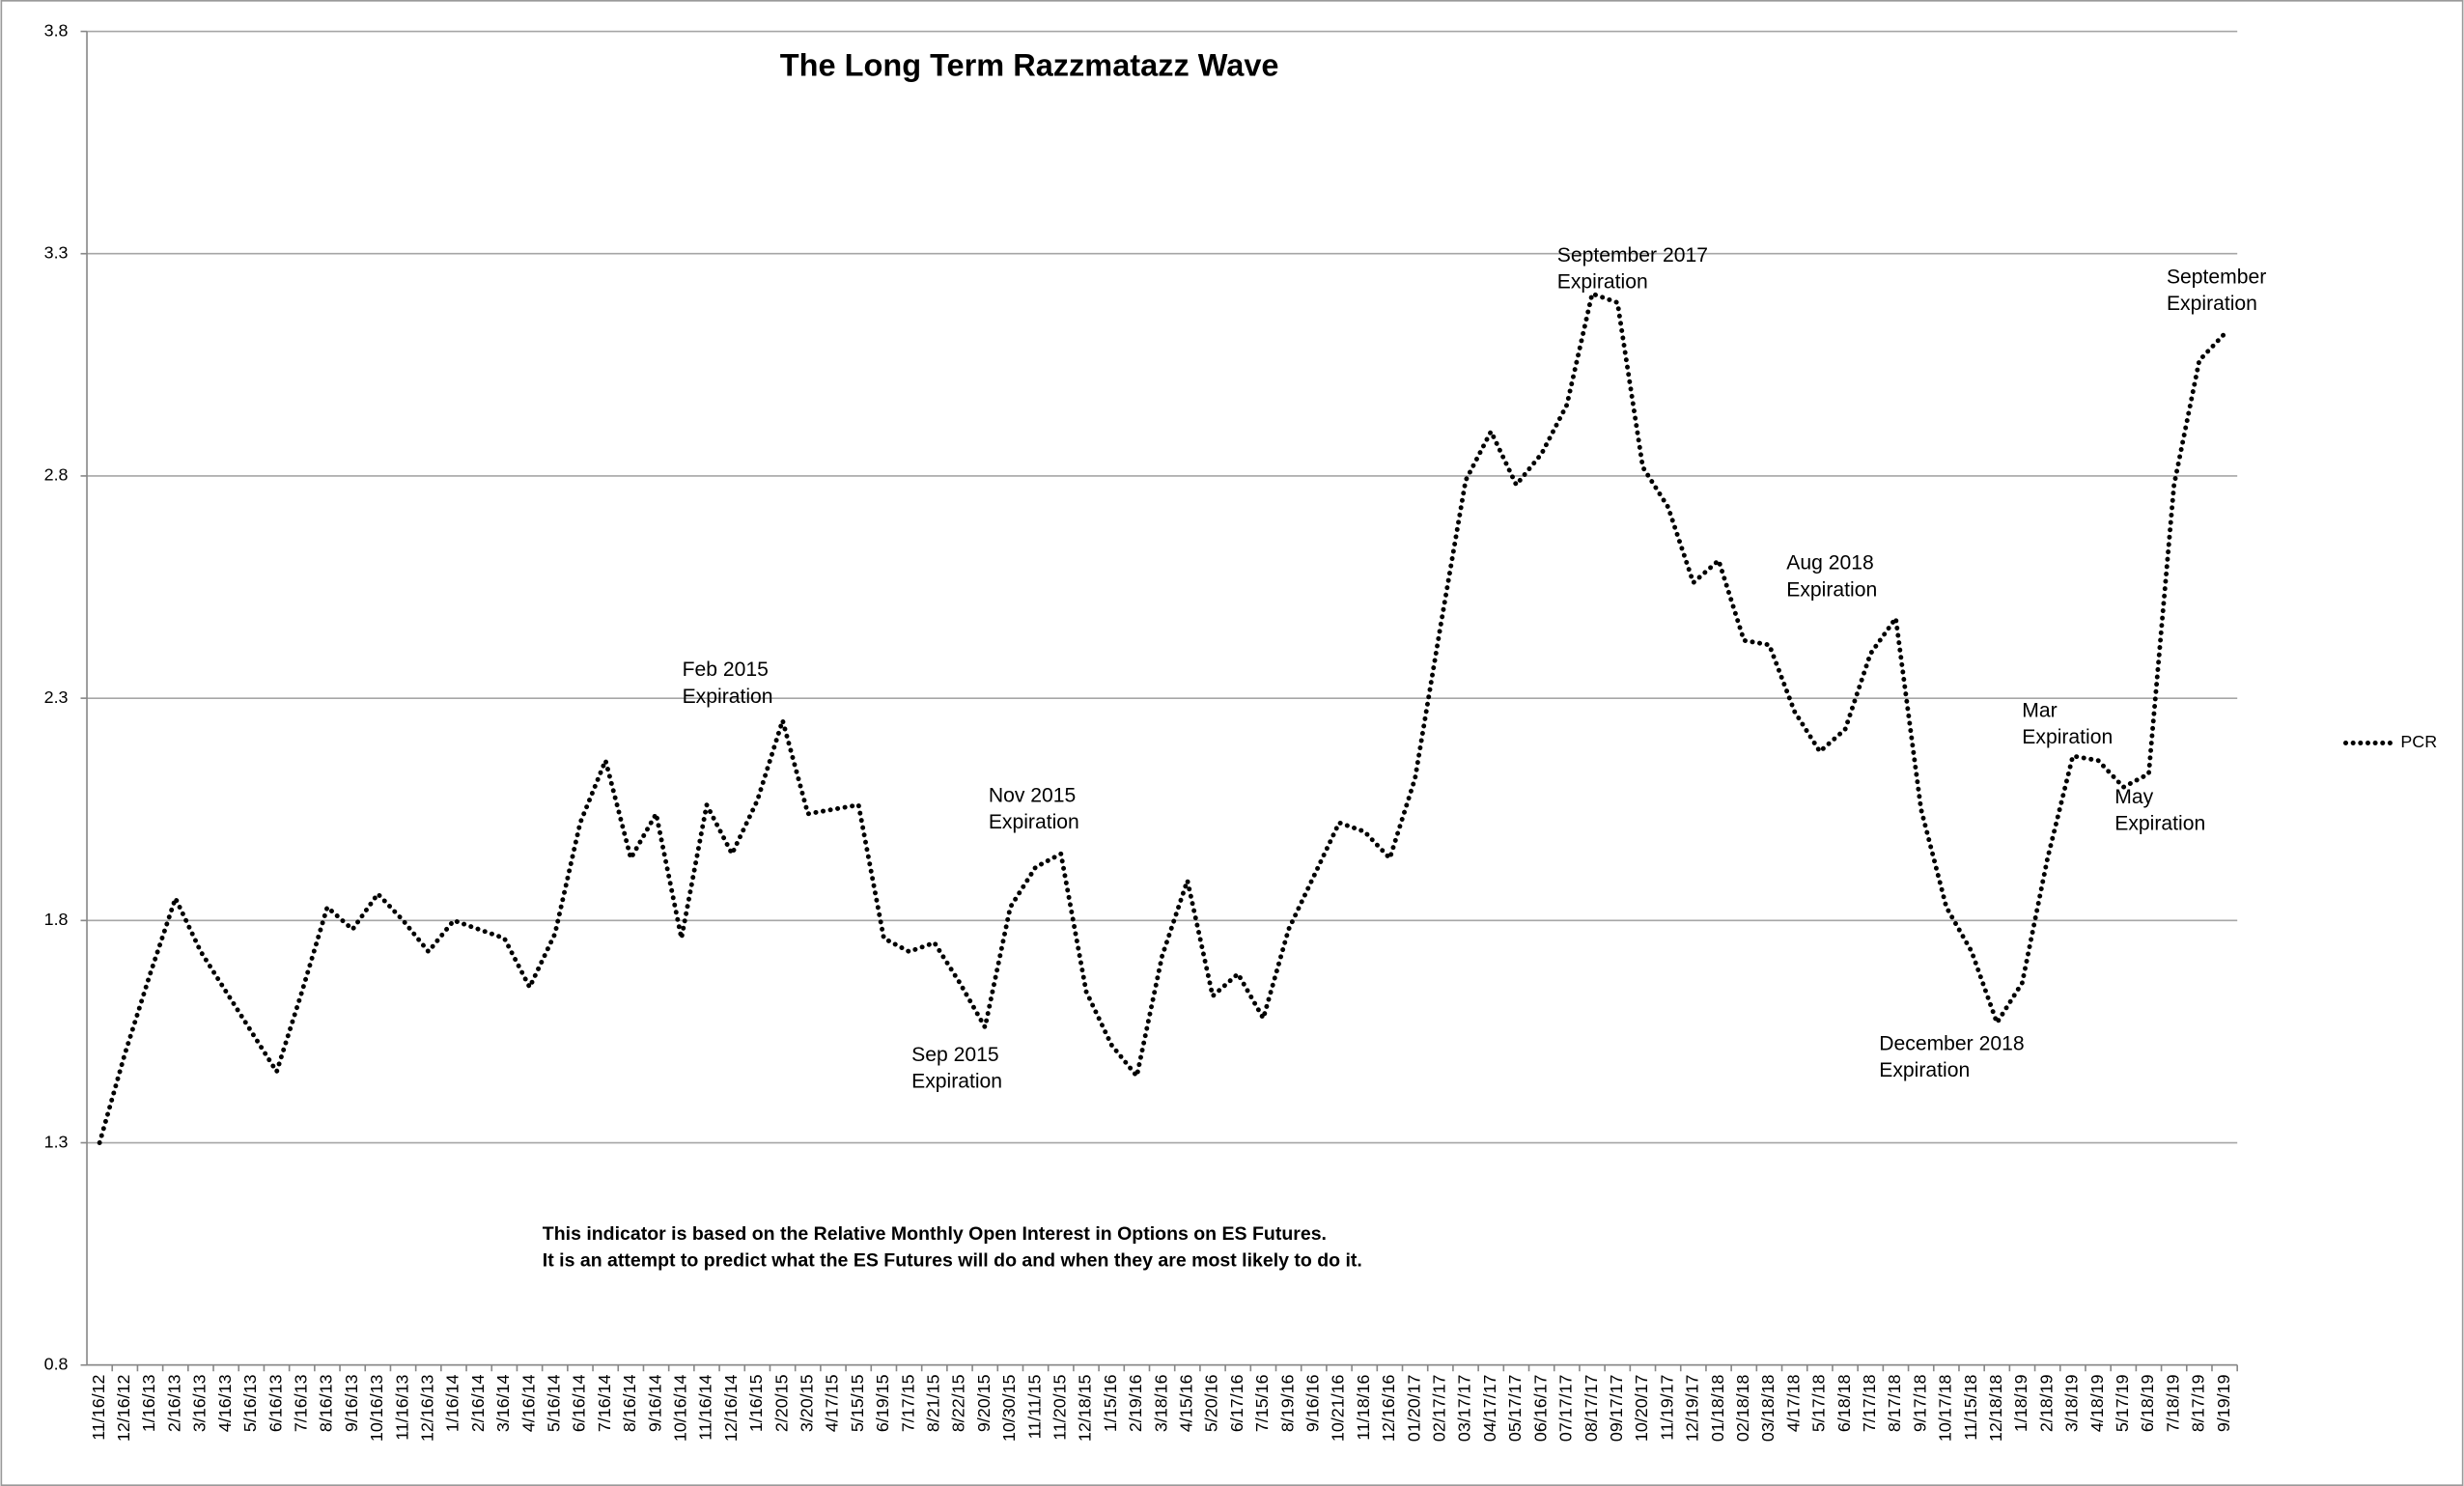  I want to click on x-tick-label: 3/16/13, so click(200, 1403).